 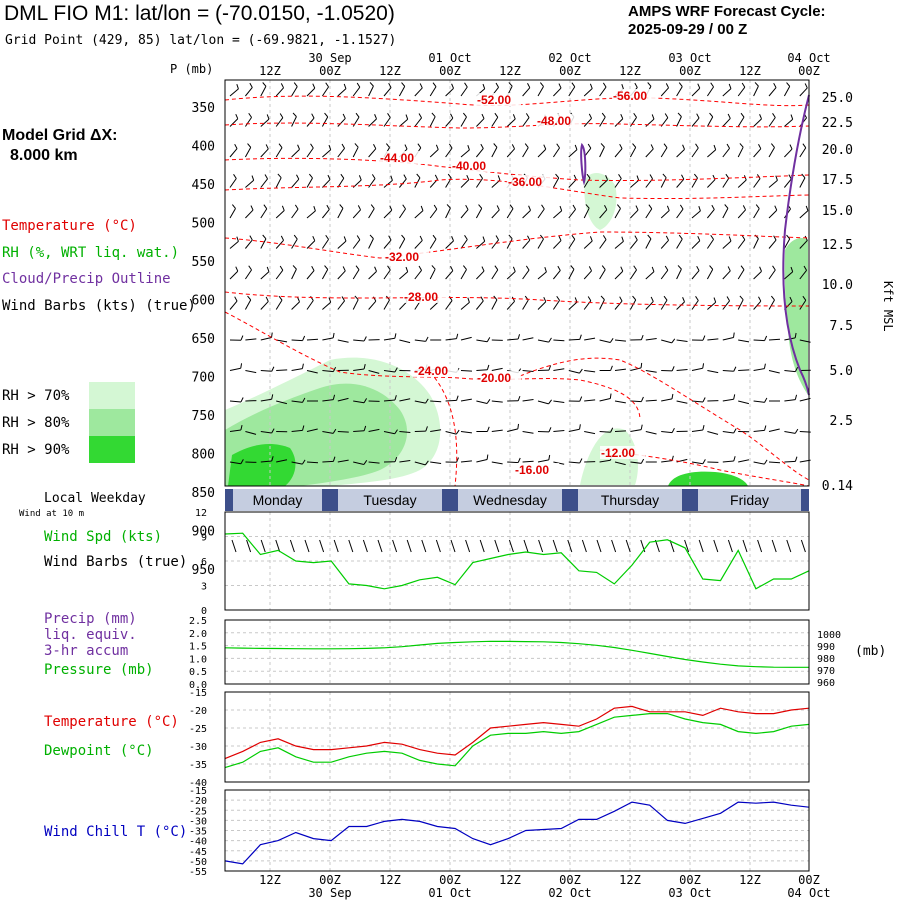 I want to click on chill-panel-frame, so click(x=517, y=830).